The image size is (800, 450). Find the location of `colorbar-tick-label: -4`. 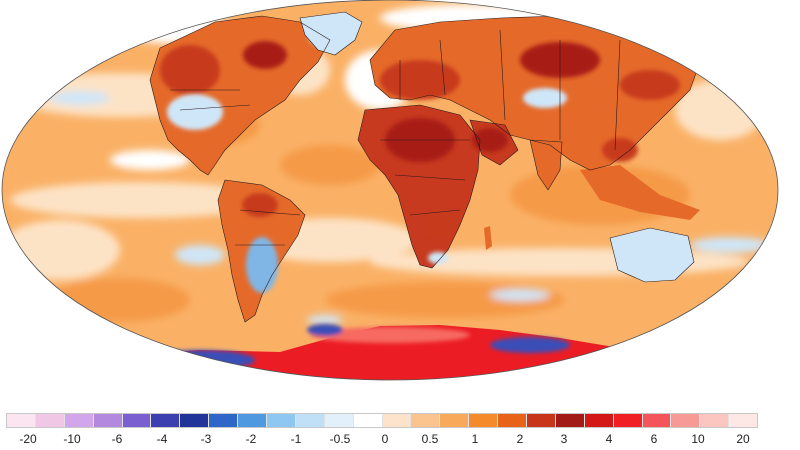

colorbar-tick-label: -4 is located at coordinates (162, 439).